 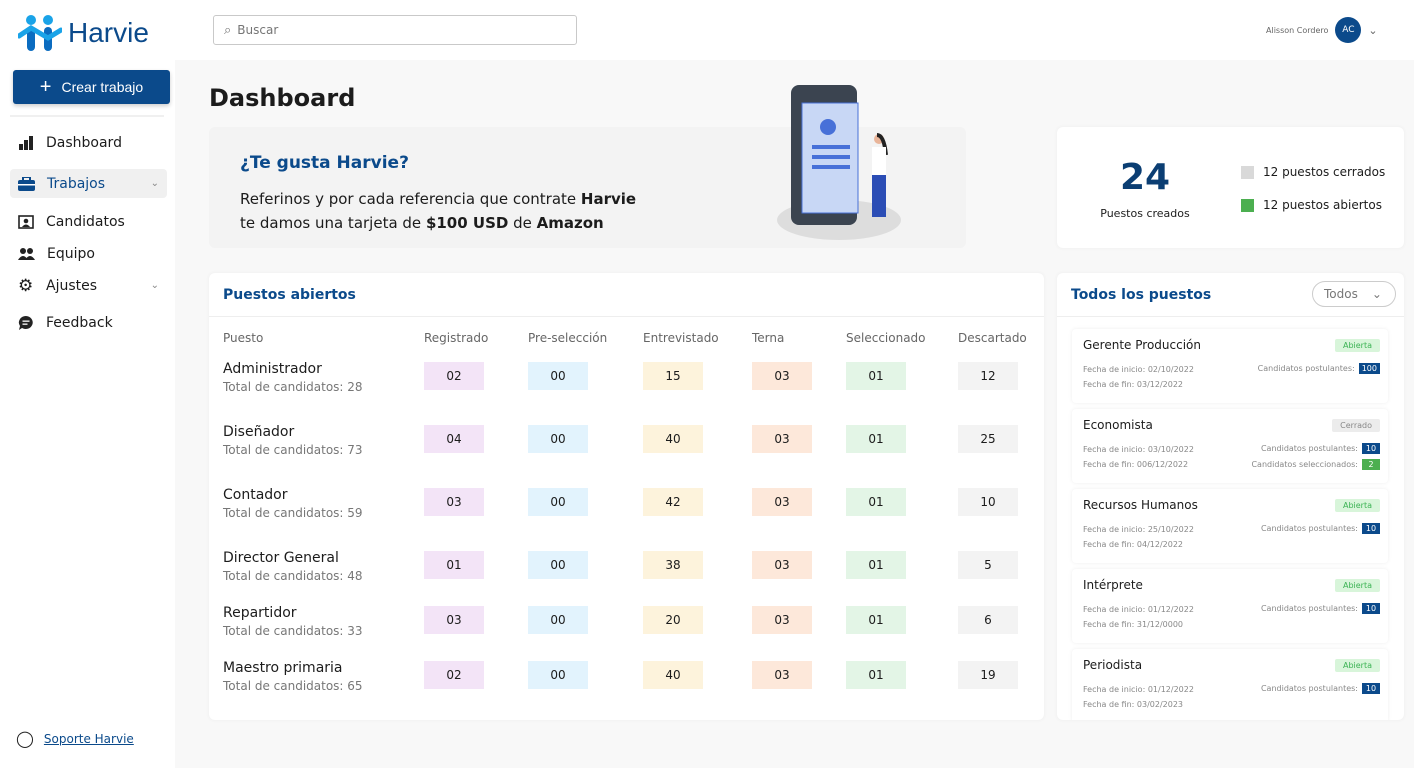 What do you see at coordinates (1371, 464) in the screenshot?
I see `selected-value: 2` at bounding box center [1371, 464].